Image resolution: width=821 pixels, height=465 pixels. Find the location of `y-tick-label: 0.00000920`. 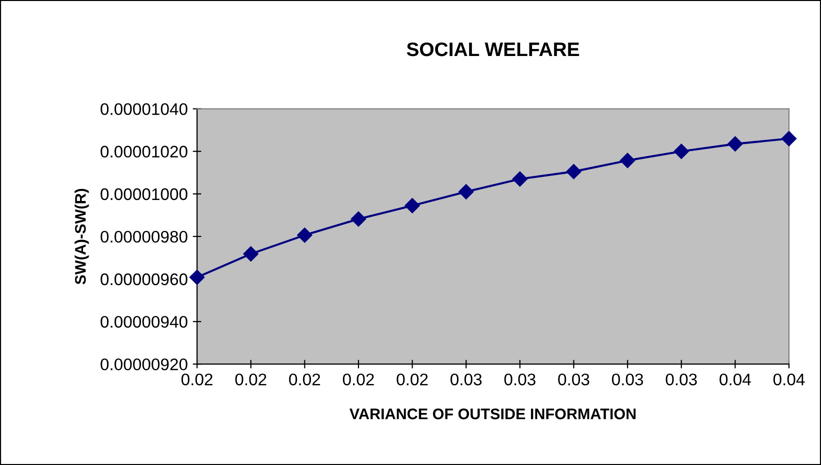

y-tick-label: 0.00000920 is located at coordinates (144, 364).